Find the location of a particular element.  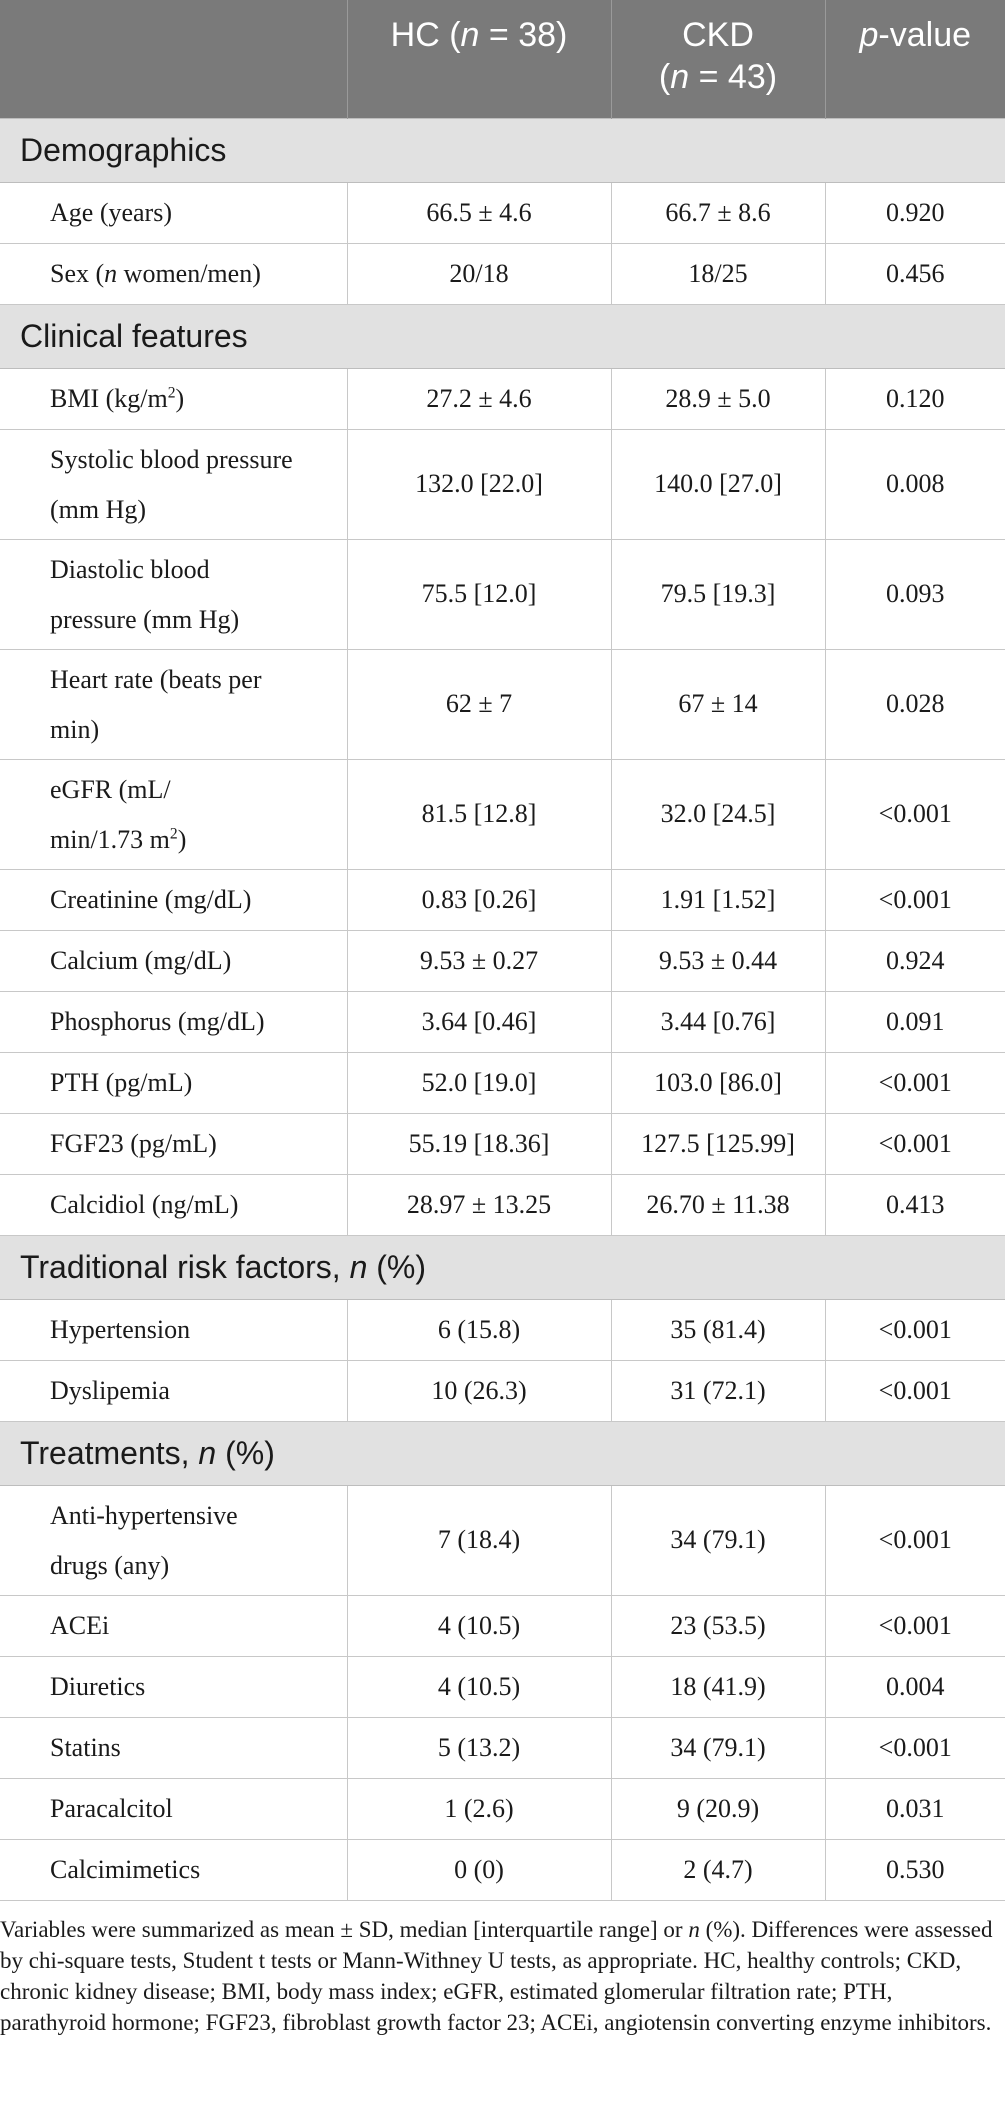

header-ckd-n: n is located at coordinates (680, 77).